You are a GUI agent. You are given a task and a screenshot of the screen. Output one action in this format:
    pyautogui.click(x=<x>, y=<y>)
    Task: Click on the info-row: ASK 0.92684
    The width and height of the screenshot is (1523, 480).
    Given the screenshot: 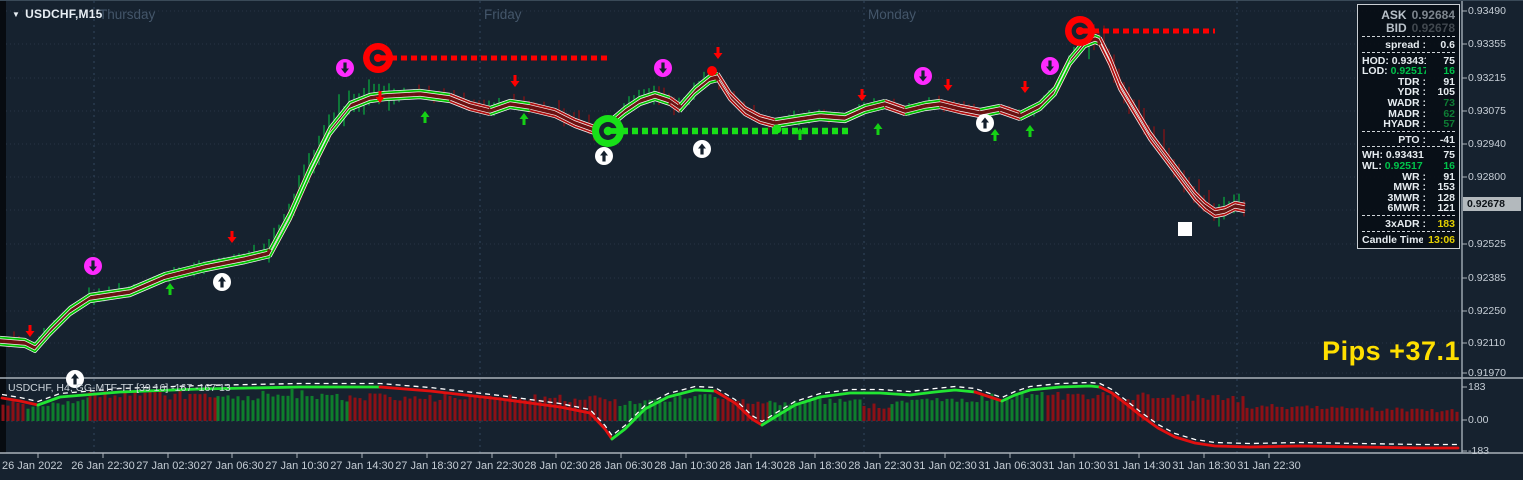 What is the action you would take?
    pyautogui.click(x=1408, y=15)
    